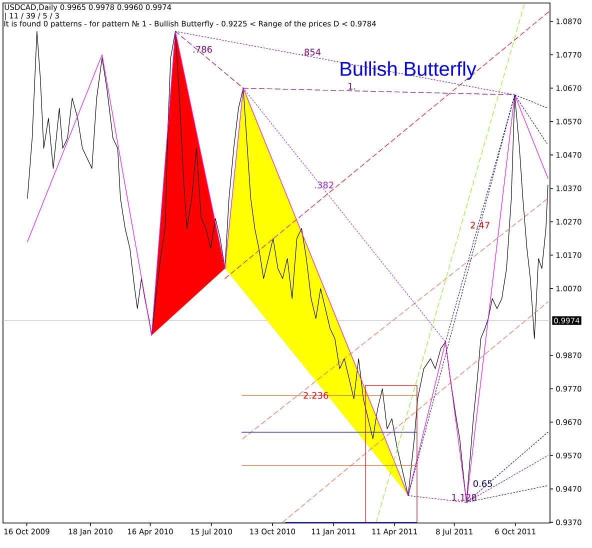  I want to click on series-label: 1., so click(352, 86).